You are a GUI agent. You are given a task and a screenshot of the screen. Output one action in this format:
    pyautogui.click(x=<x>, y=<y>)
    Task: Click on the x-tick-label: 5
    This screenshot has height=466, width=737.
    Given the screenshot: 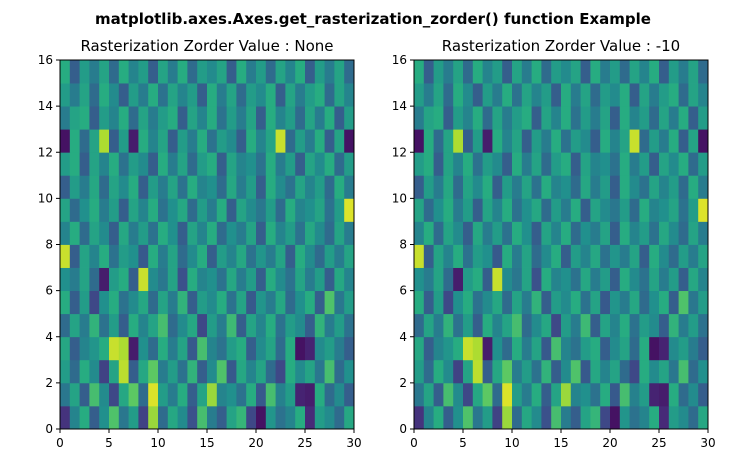 What is the action you would take?
    pyautogui.click(x=463, y=443)
    